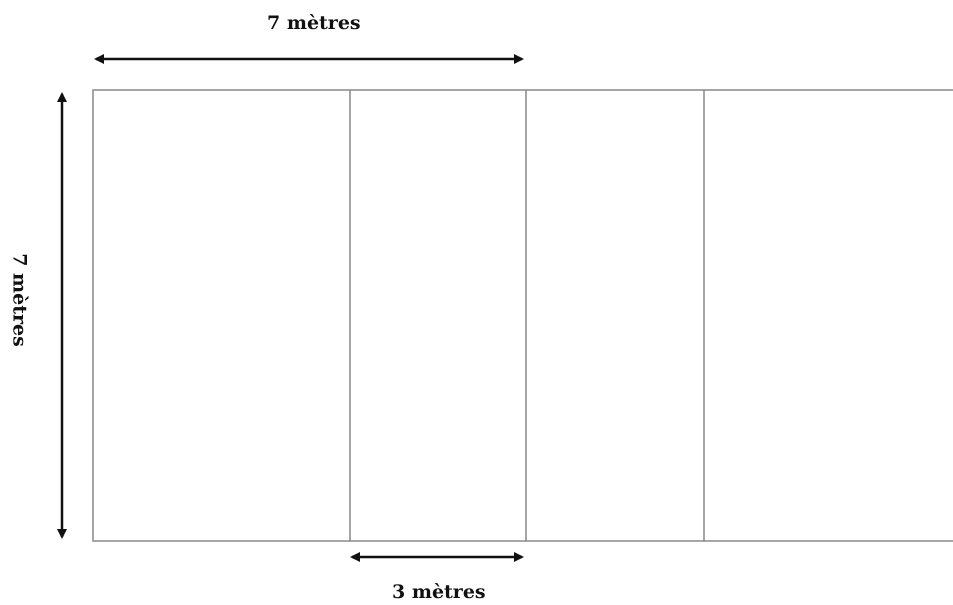 This screenshot has width=953, height=605. What do you see at coordinates (439, 592) in the screenshot?
I see `bottom-width-label: 3 mètres` at bounding box center [439, 592].